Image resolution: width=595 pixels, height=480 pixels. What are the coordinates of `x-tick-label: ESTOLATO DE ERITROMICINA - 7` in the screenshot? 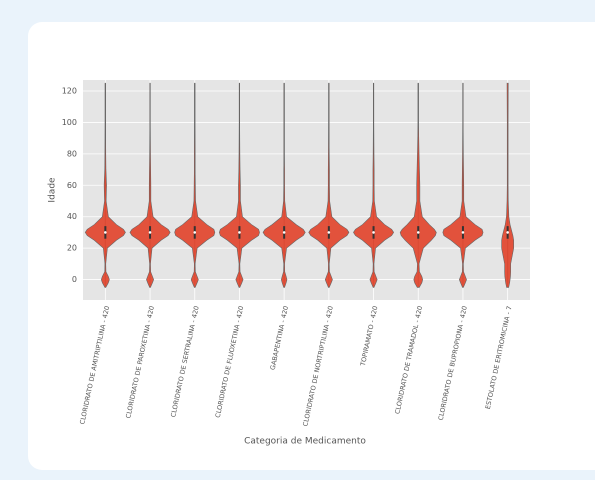 It's located at (499, 357).